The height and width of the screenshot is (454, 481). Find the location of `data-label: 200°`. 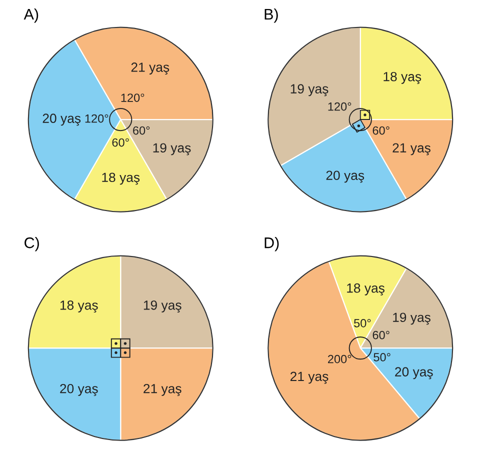

data-label: 200° is located at coordinates (340, 359).